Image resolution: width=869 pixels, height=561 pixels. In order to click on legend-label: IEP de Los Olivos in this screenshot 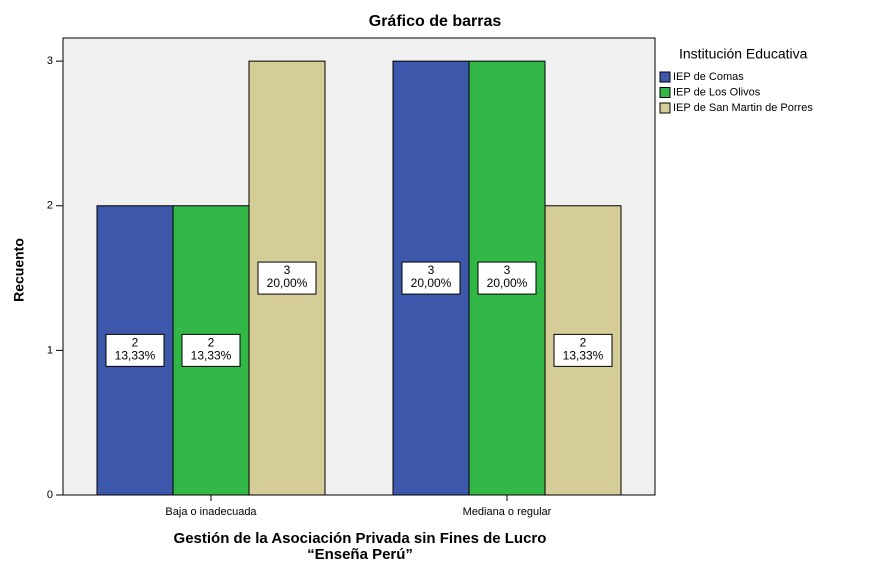, I will do `click(717, 92)`.